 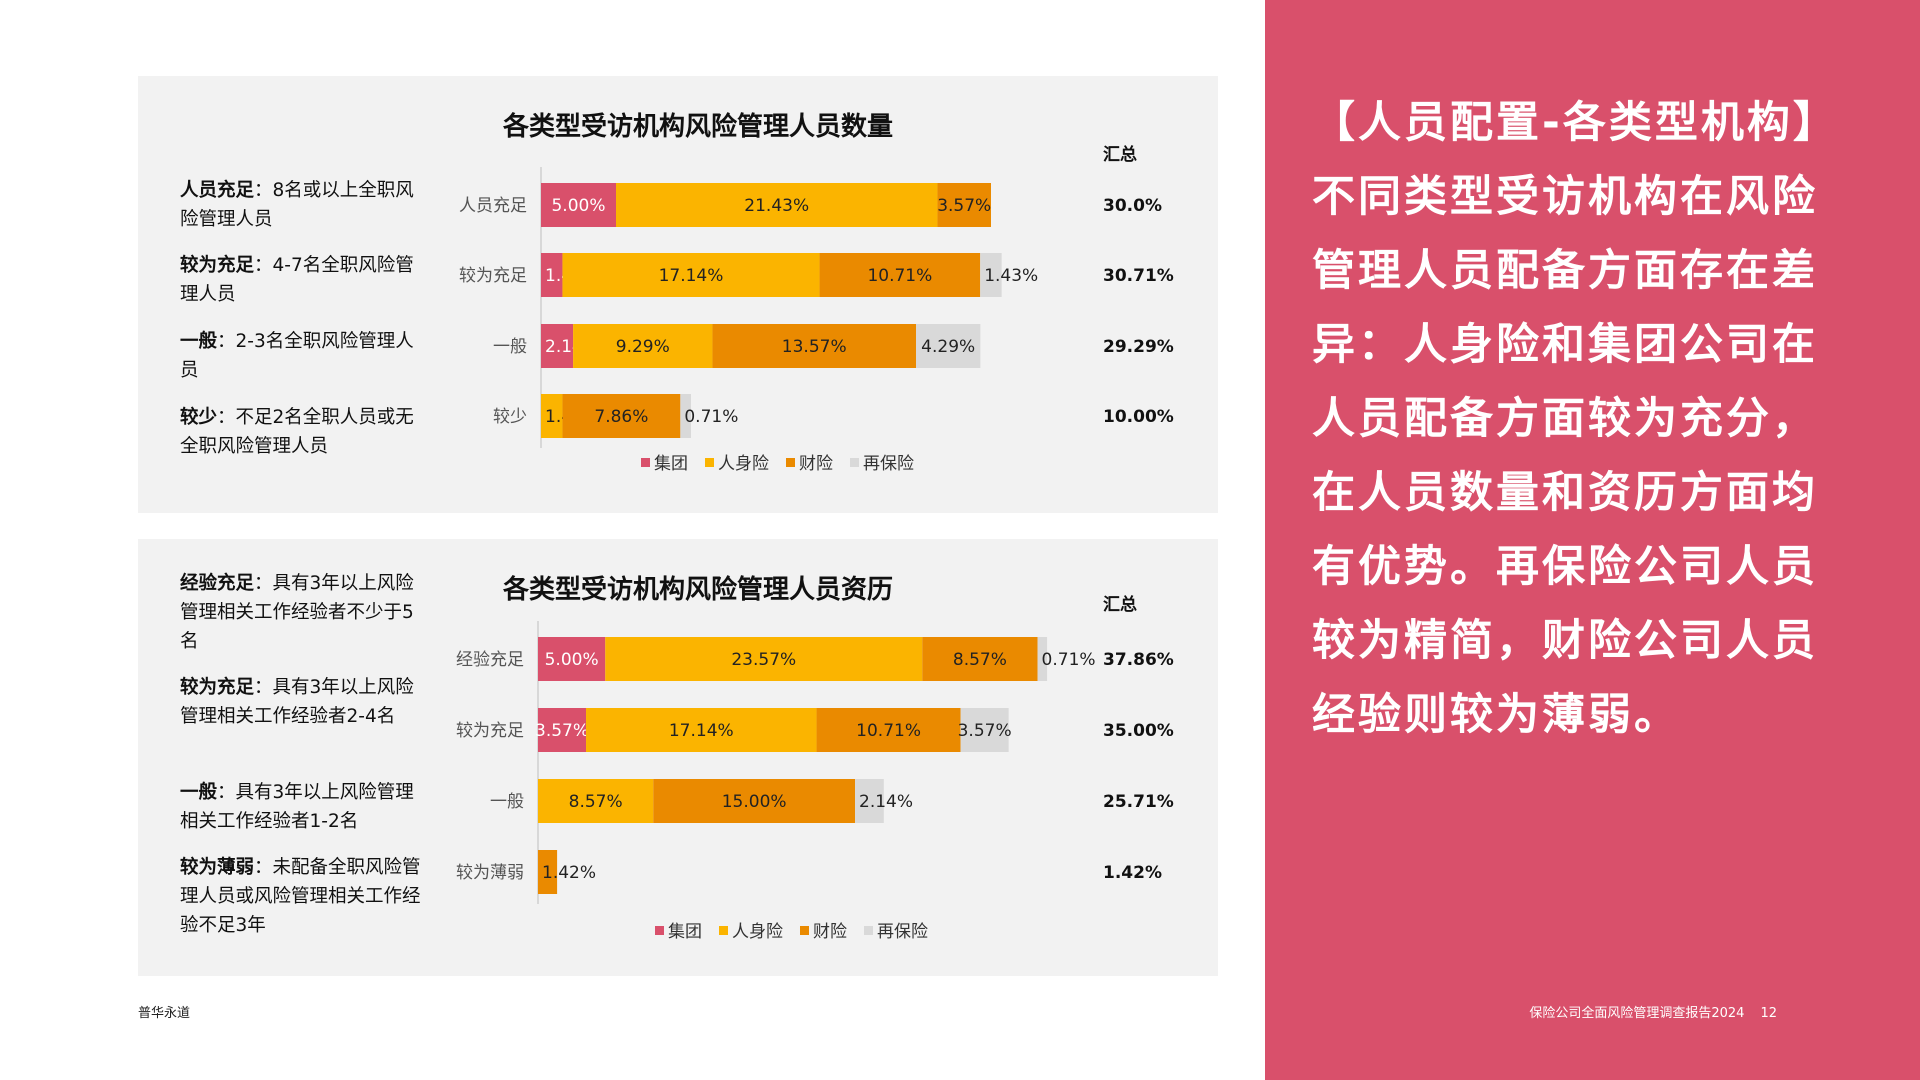 What do you see at coordinates (302, 896) in the screenshot?
I see `definition-item: 较为薄弱：未配备全职风险管理人员或风险管理相关工作经验不足3年` at bounding box center [302, 896].